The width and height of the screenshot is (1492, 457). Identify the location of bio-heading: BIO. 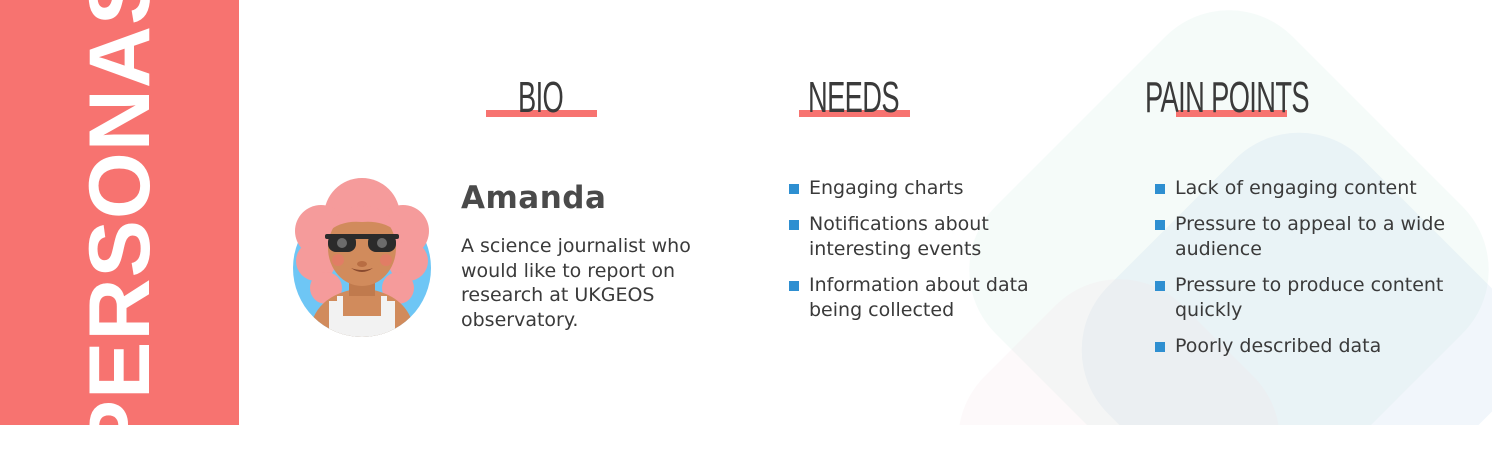
(542, 99).